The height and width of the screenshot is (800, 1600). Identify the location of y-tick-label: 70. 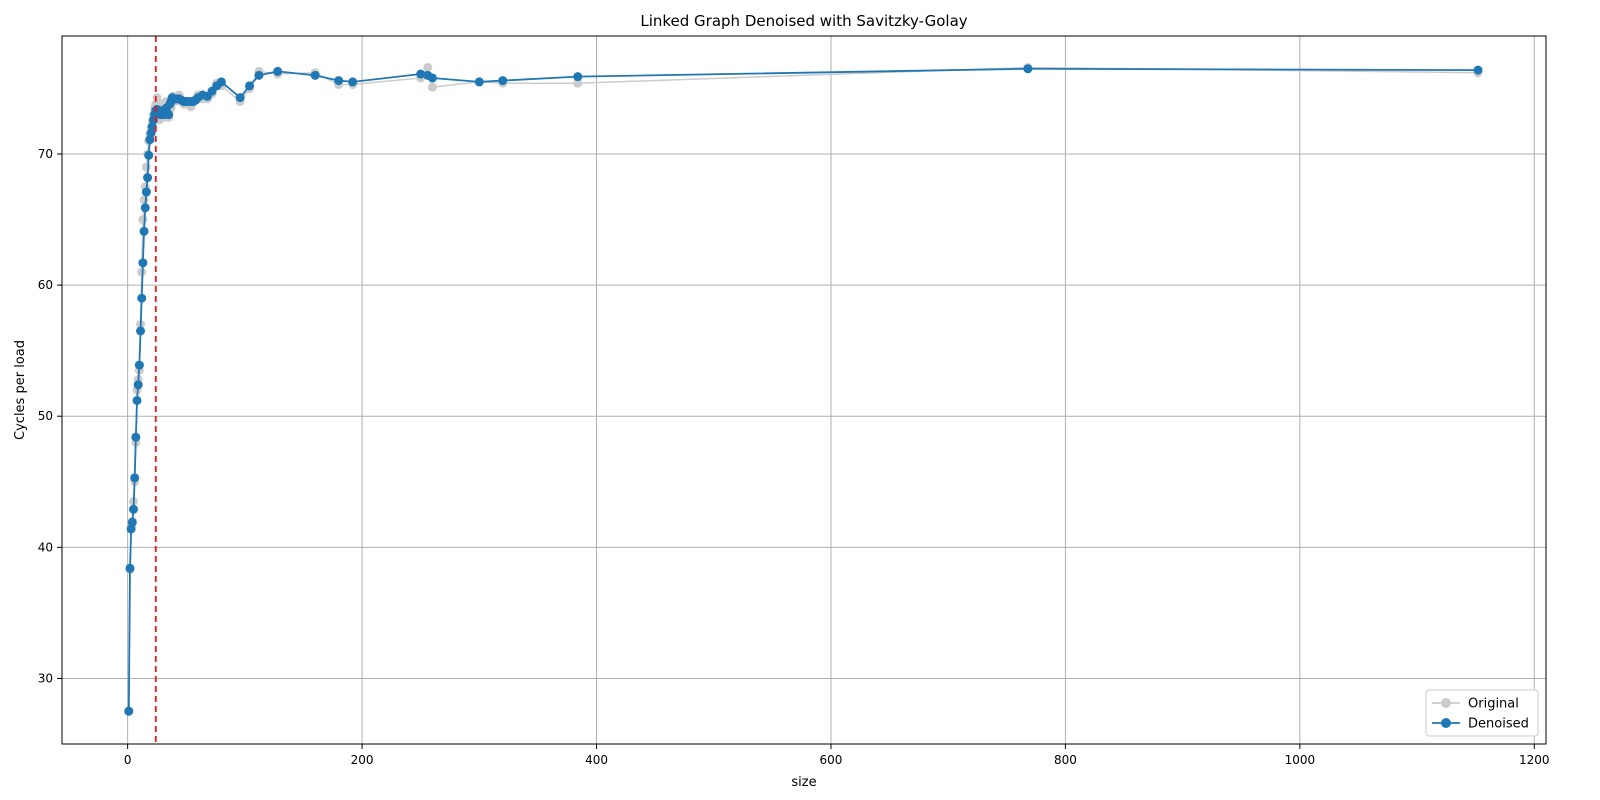
(45, 154).